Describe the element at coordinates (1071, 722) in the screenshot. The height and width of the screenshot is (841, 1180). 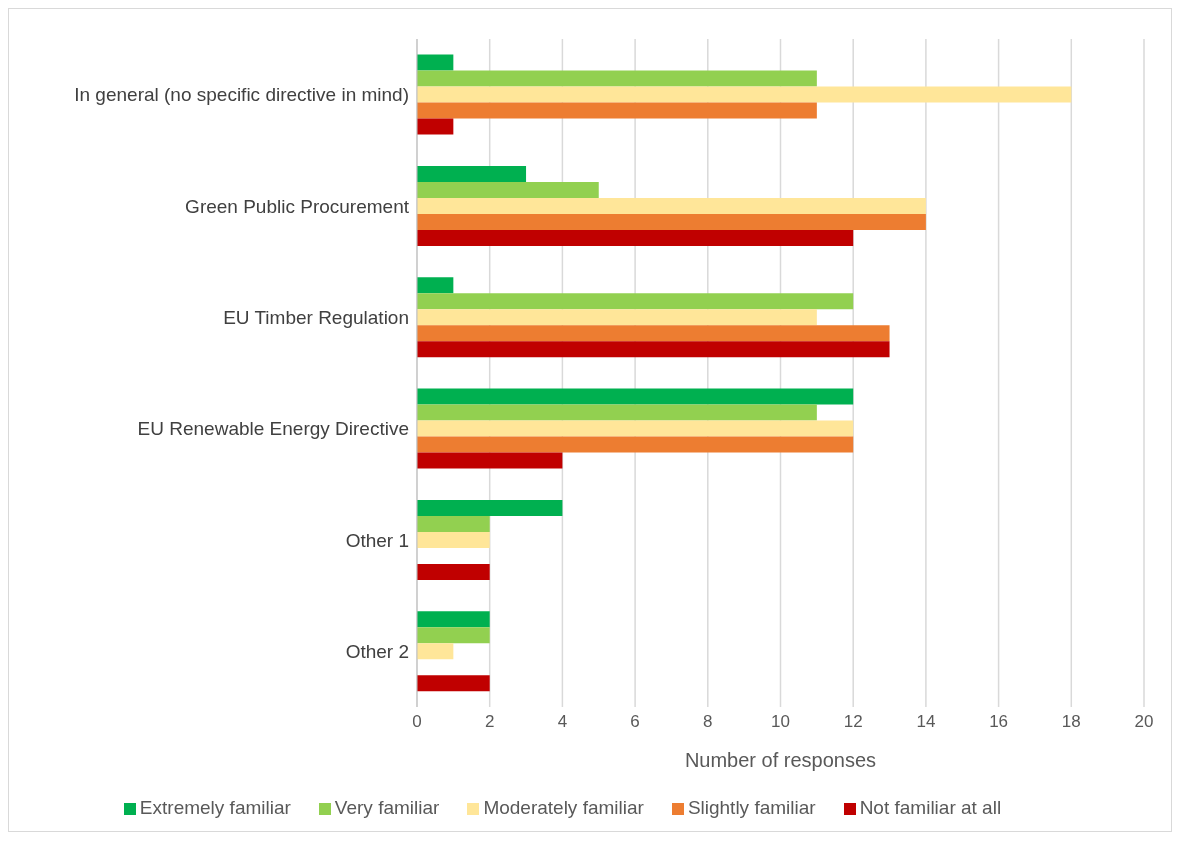
I see `x-tick-label: 18` at that location.